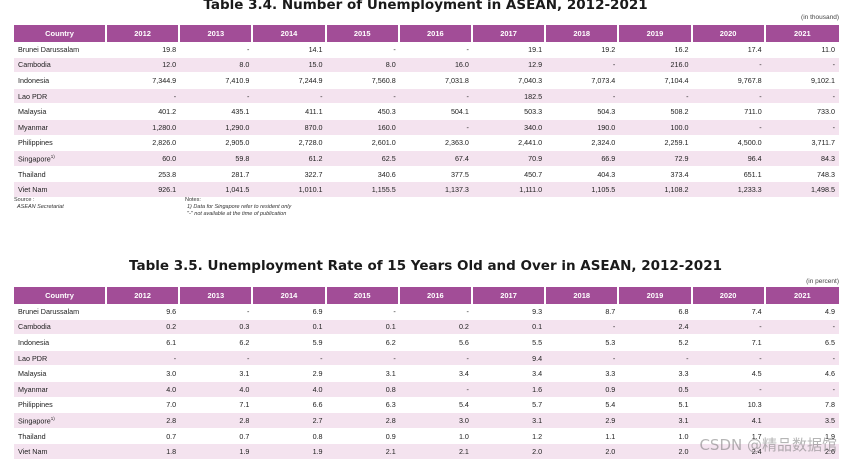 This screenshot has width=851, height=464. What do you see at coordinates (583, 127) in the screenshot?
I see `value-cell: 190.0` at bounding box center [583, 127].